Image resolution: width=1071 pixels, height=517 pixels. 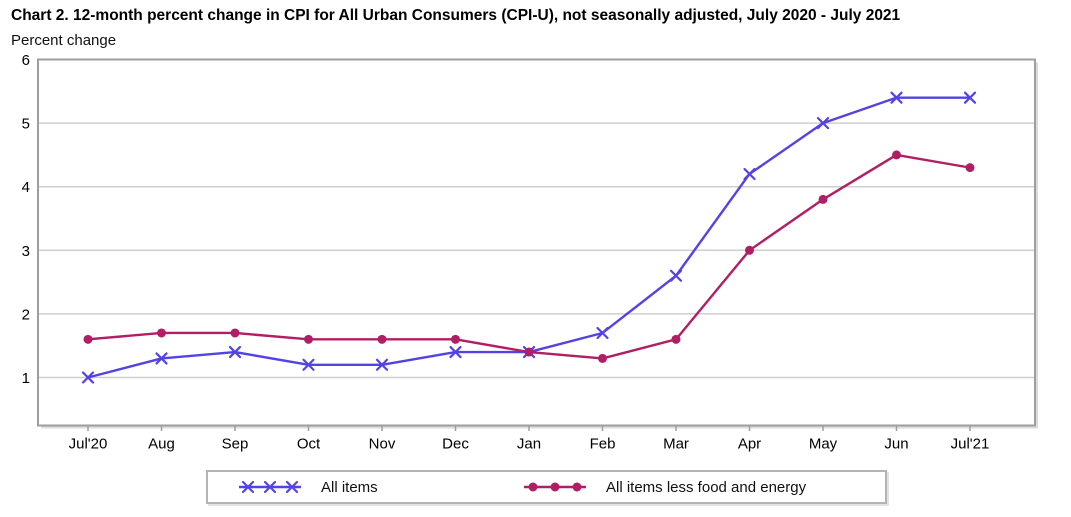 What do you see at coordinates (26, 314) in the screenshot?
I see `y-tick-label: 2` at bounding box center [26, 314].